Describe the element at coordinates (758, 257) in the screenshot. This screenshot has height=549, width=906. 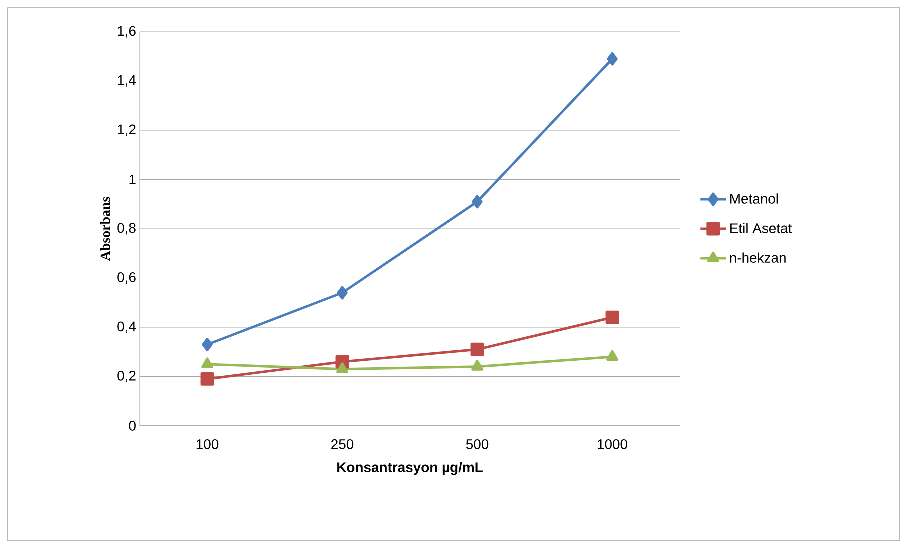
I see `legend-label: n-hekzan` at that location.